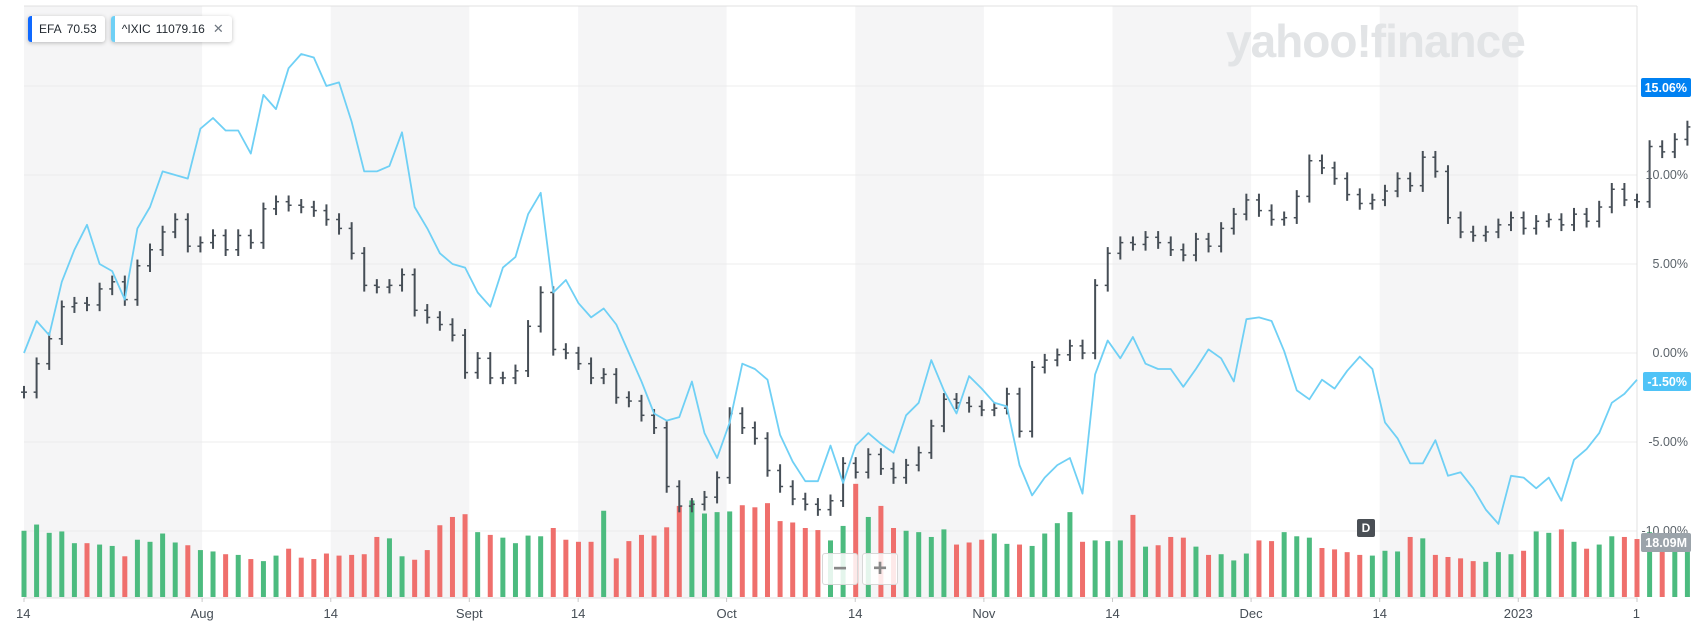 This screenshot has width=1694, height=636. What do you see at coordinates (1366, 528) in the screenshot?
I see `dividend-marker: D` at bounding box center [1366, 528].